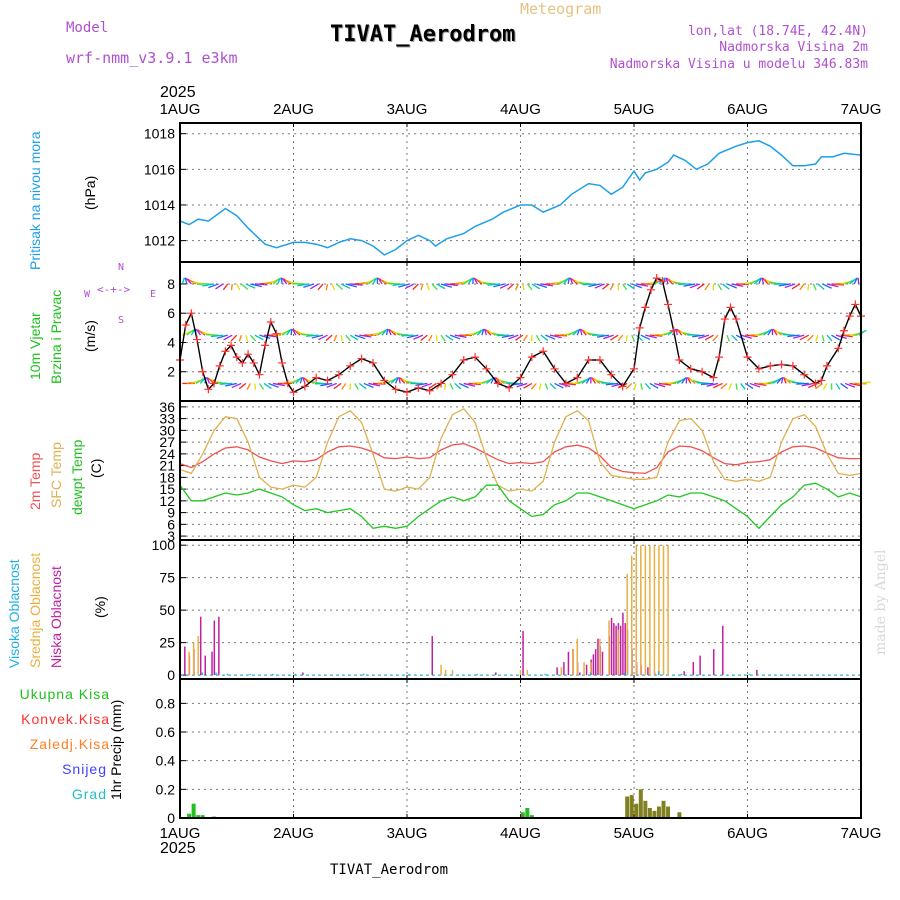 The image size is (900, 900). Describe the element at coordinates (663, 809) in the screenshot. I see `precip-total-bar` at that location.